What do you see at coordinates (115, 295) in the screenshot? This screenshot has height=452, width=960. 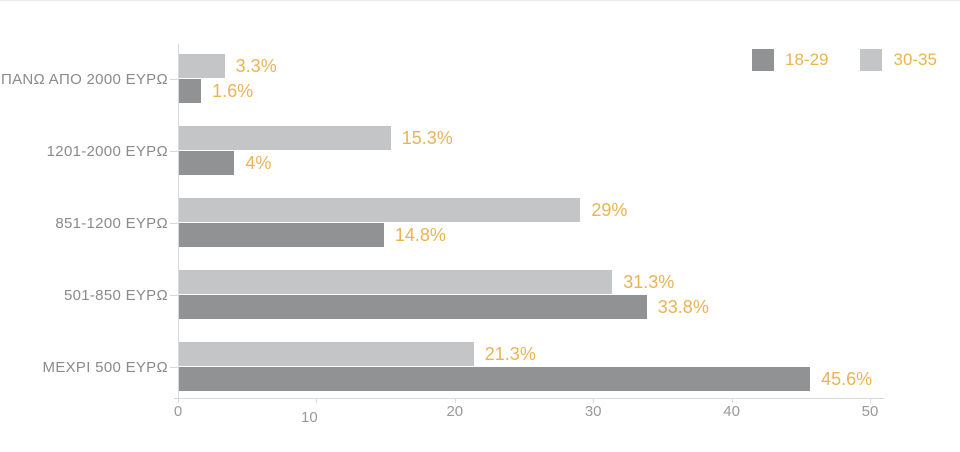 I see `category-label: 501-850 ΕΥΡΩ` at bounding box center [115, 295].